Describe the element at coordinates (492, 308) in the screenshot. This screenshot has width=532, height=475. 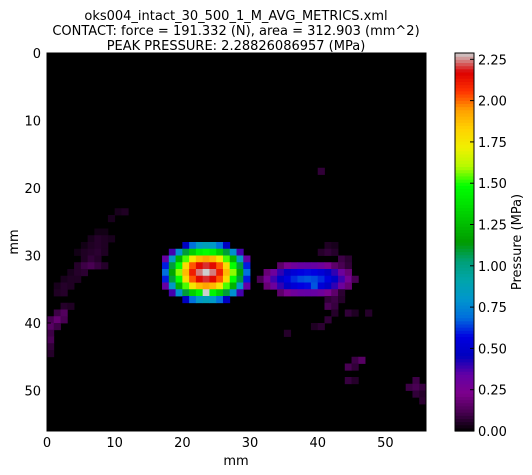
I see `colorbar-tick-label: 0.75` at that location.